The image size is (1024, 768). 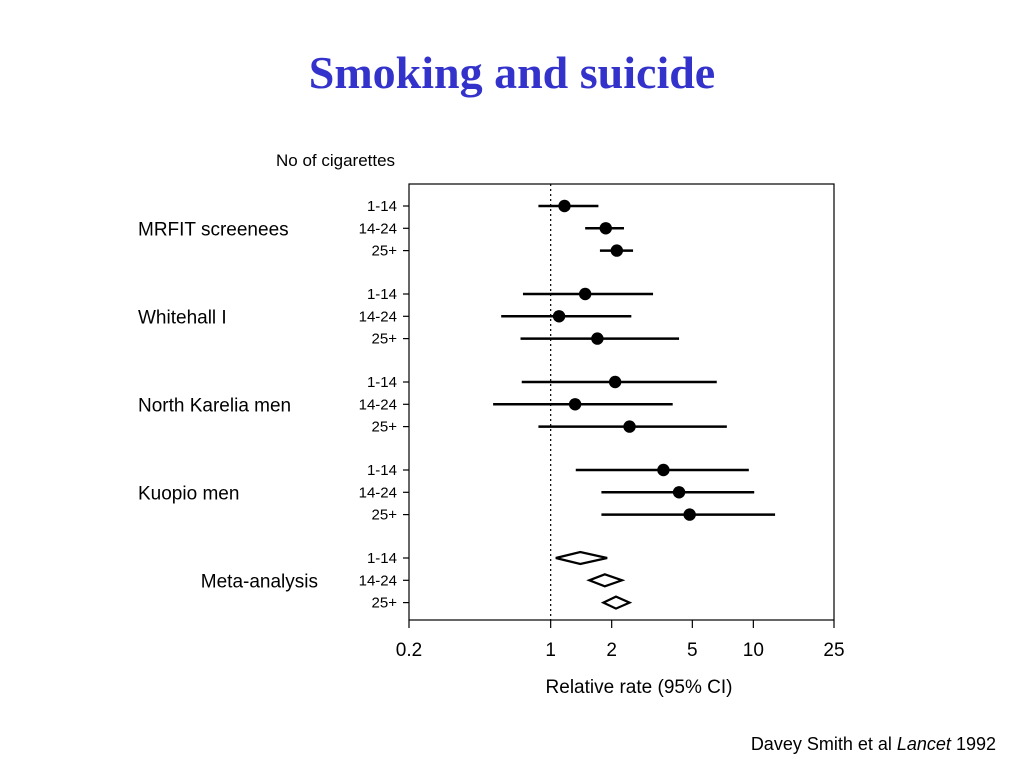 What do you see at coordinates (833, 650) in the screenshot?
I see `x-tick-label: 25` at bounding box center [833, 650].